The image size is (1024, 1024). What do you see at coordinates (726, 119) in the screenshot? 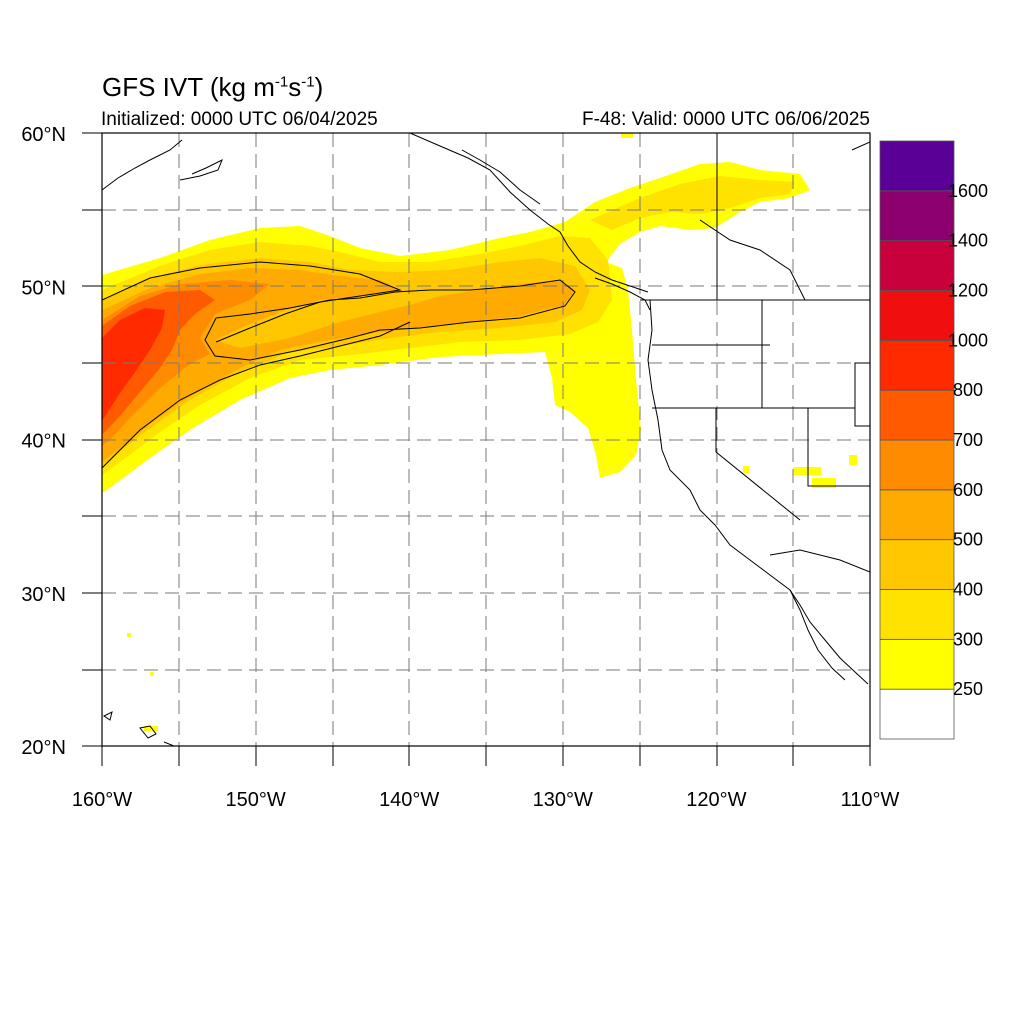
I see `valid-time-label: F-48: Valid: 0000 UTC 06/06/2025` at bounding box center [726, 119].